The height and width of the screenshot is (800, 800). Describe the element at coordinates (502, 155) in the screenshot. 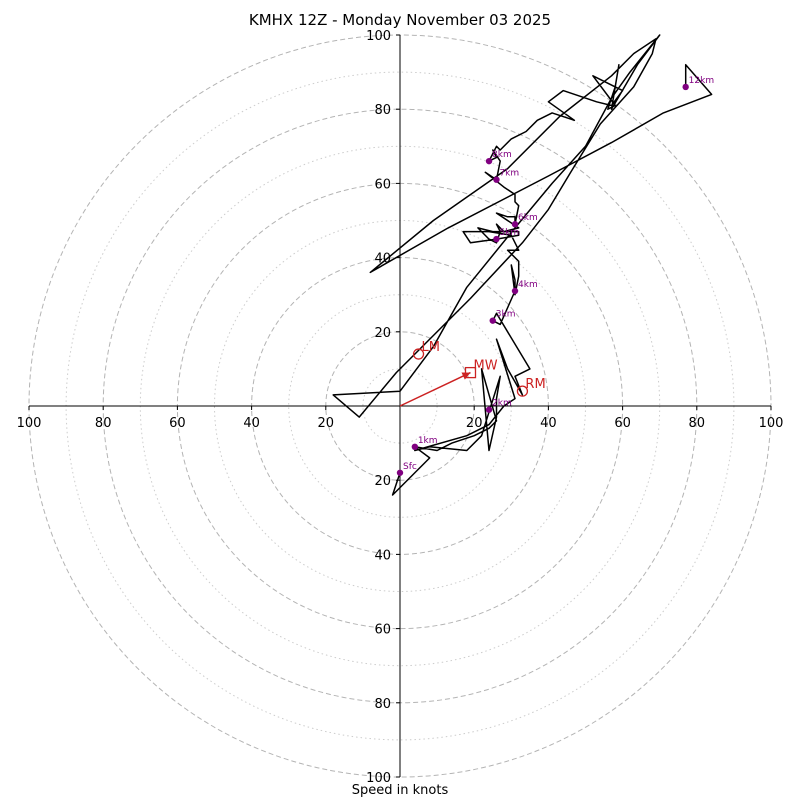

I see `height-marker-label: 8km` at that location.